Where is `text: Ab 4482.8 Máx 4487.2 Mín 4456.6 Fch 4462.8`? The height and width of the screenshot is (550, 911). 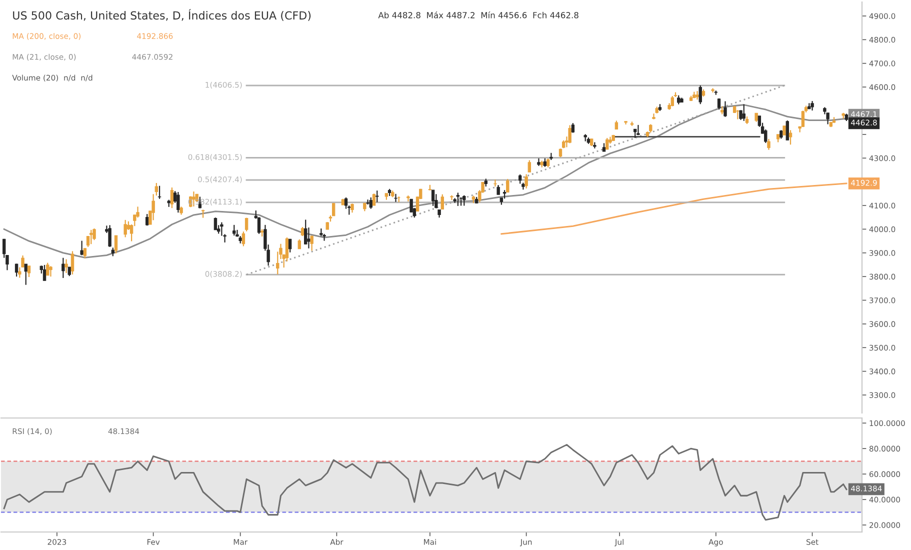
text: Ab 4482.8 Máx 4487.2 Mín 4456.6 Fch 4462.8 is located at coordinates (478, 15).